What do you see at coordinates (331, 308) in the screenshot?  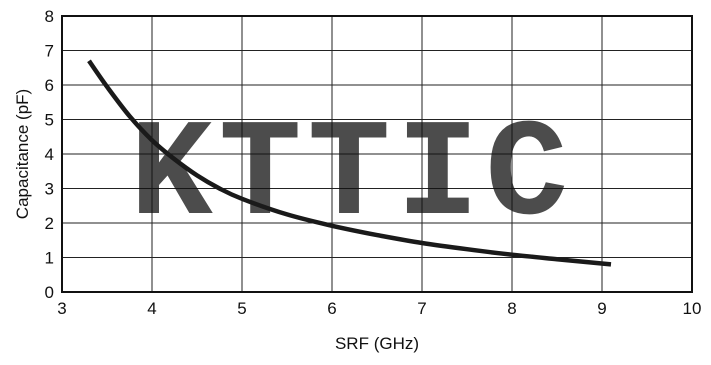 I see `x-tick-label: 6` at bounding box center [331, 308].